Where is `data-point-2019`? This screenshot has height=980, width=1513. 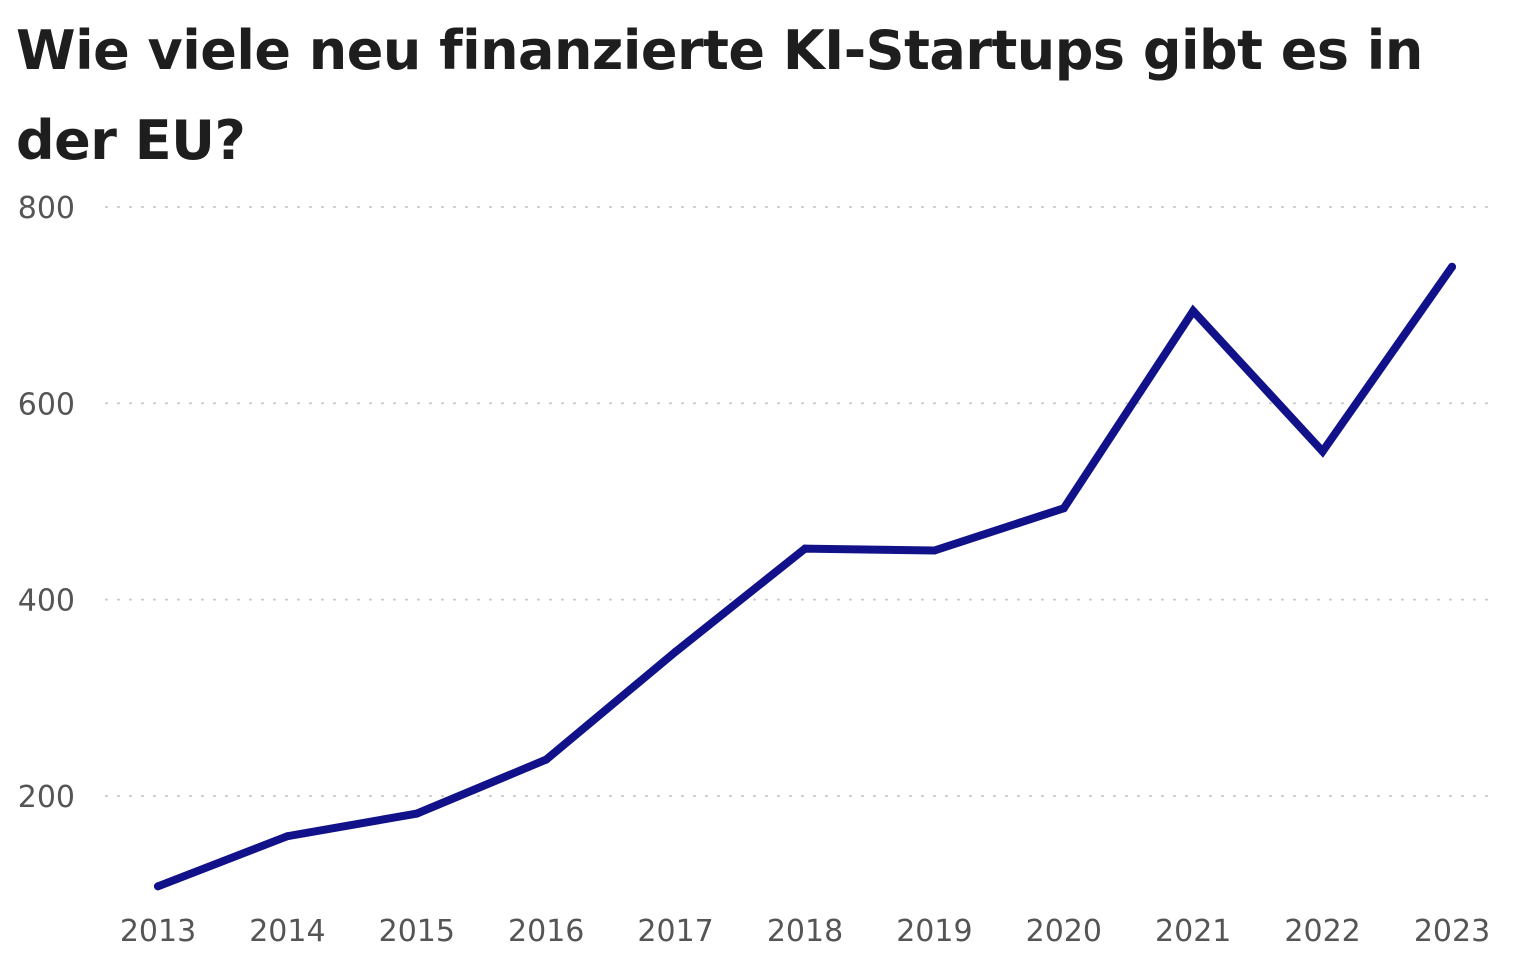
data-point-2019 is located at coordinates (934, 550).